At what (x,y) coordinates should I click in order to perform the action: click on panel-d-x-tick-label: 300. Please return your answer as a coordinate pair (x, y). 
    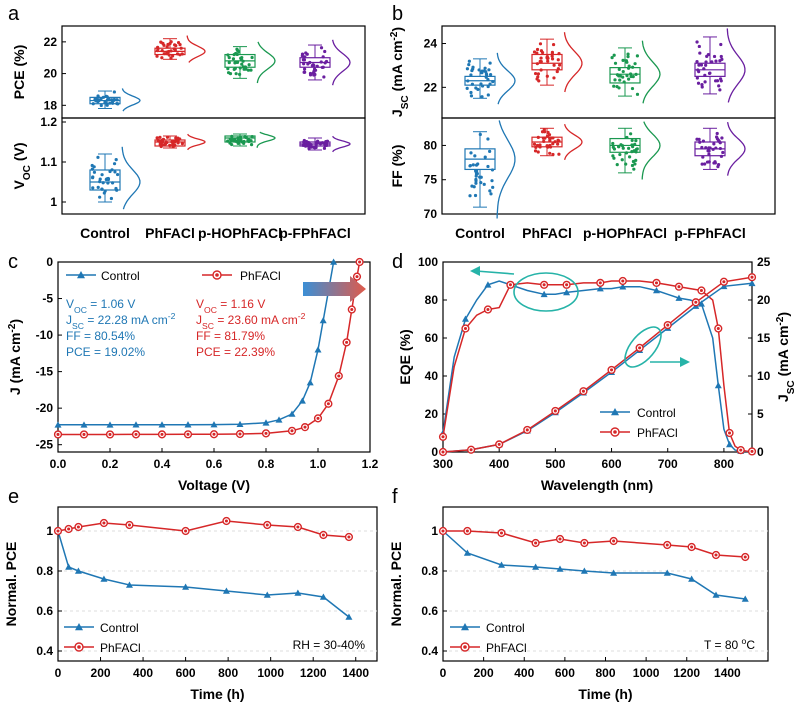
    Looking at the image, I should click on (443, 464).